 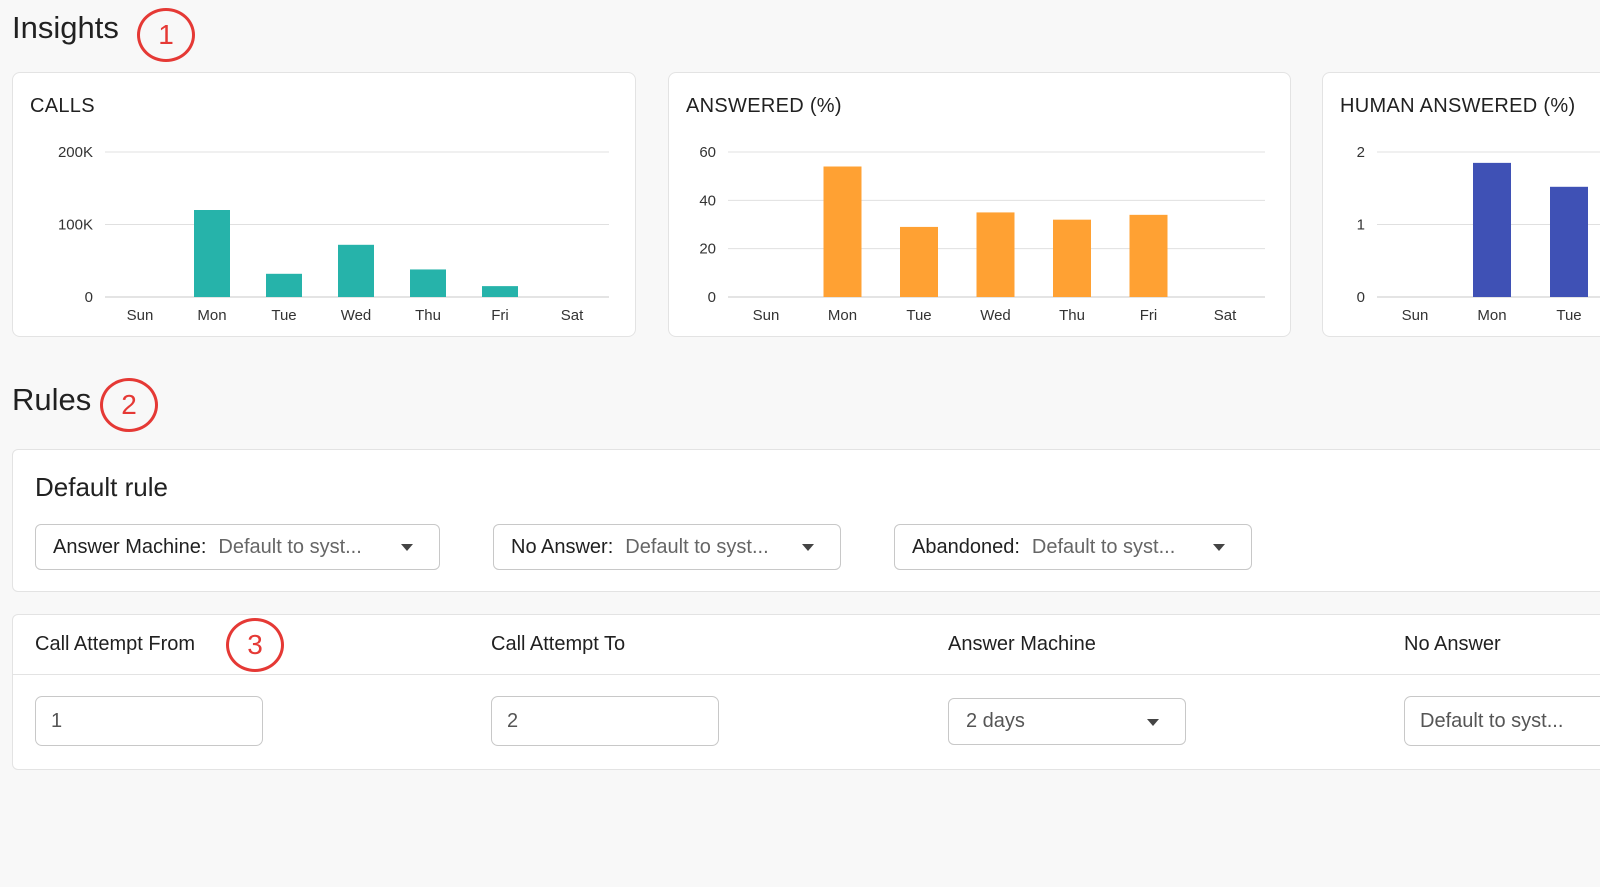 I want to click on y-tick-label: 100K, so click(x=75, y=225).